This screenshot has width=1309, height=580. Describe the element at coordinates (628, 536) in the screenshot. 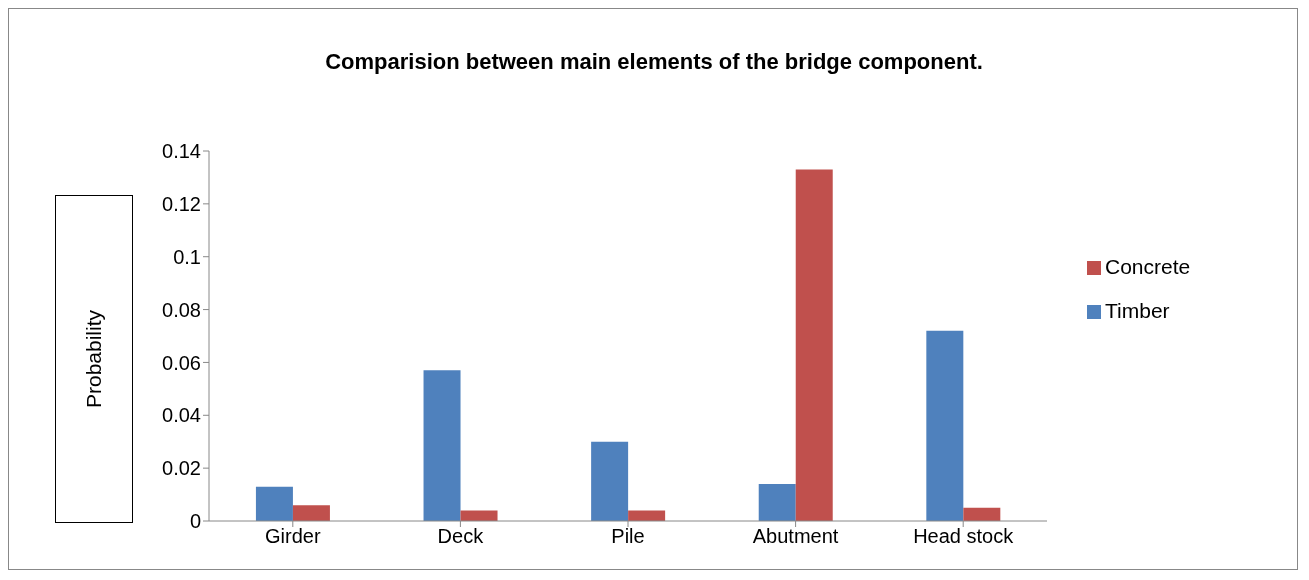

I see `x-tick-label: Pile` at that location.